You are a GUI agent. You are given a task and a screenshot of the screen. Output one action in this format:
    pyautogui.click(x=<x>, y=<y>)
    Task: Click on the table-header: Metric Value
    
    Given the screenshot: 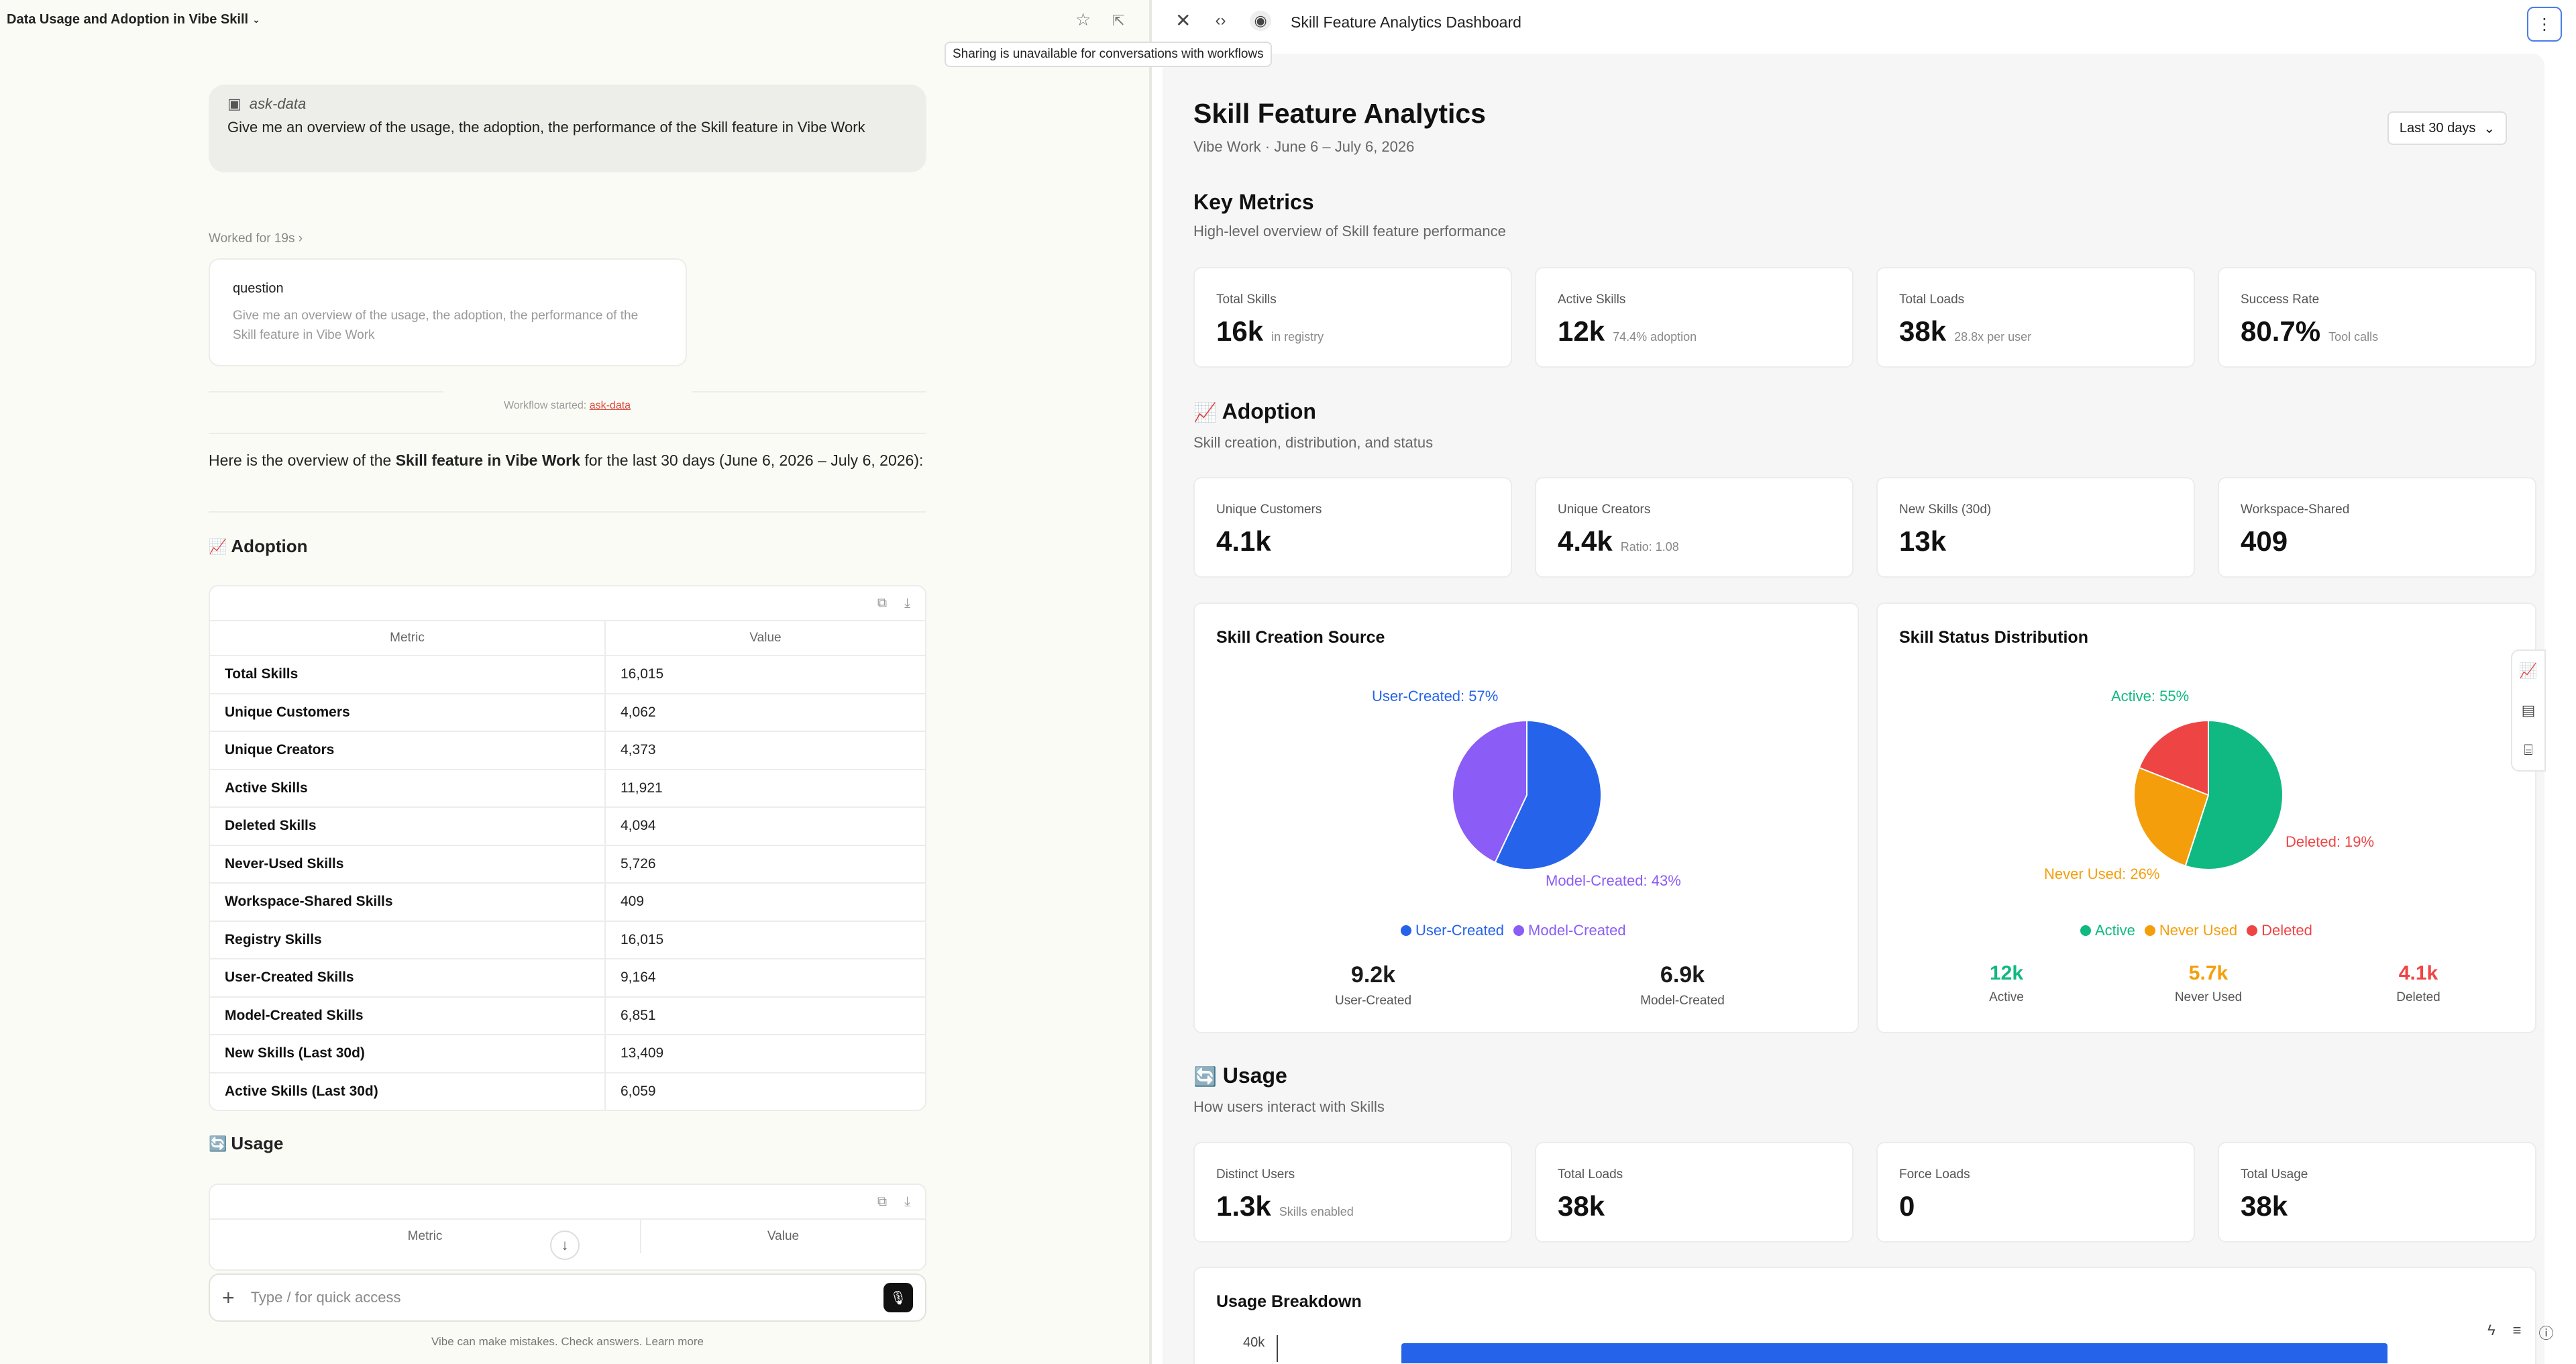 What is the action you would take?
    pyautogui.click(x=567, y=637)
    